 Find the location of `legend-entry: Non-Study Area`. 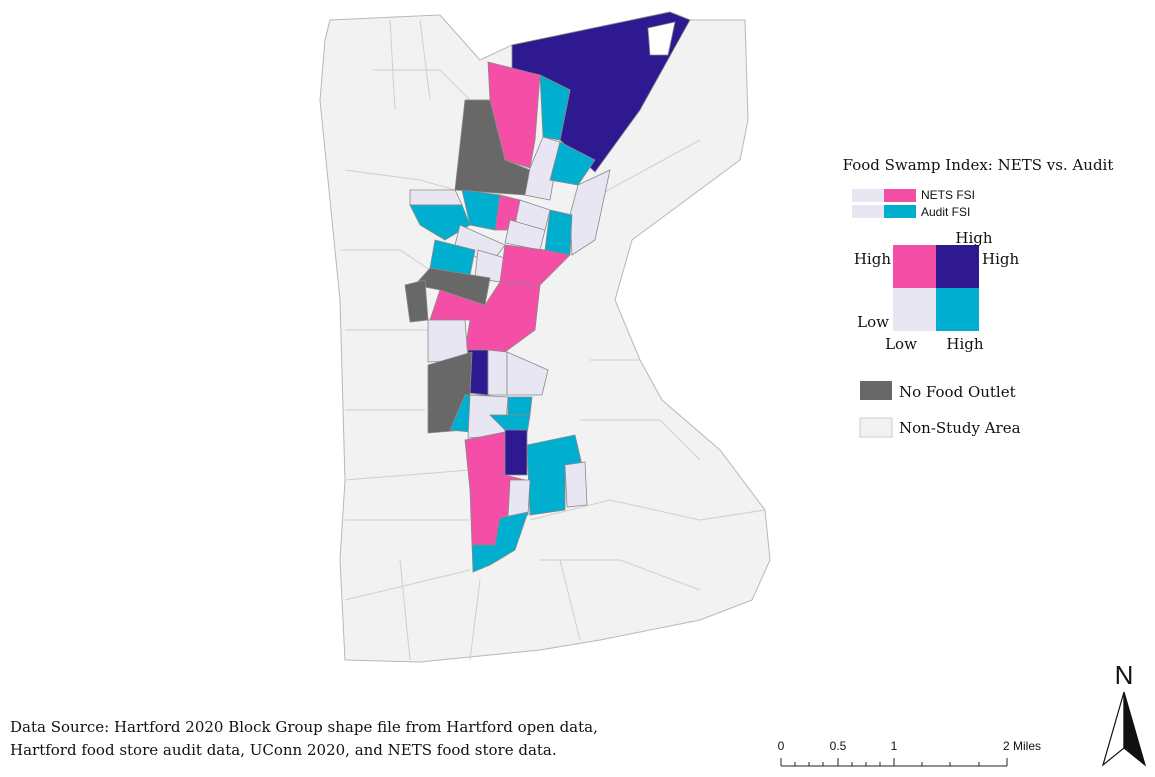

legend-entry: Non-Study Area is located at coordinates (960, 428).